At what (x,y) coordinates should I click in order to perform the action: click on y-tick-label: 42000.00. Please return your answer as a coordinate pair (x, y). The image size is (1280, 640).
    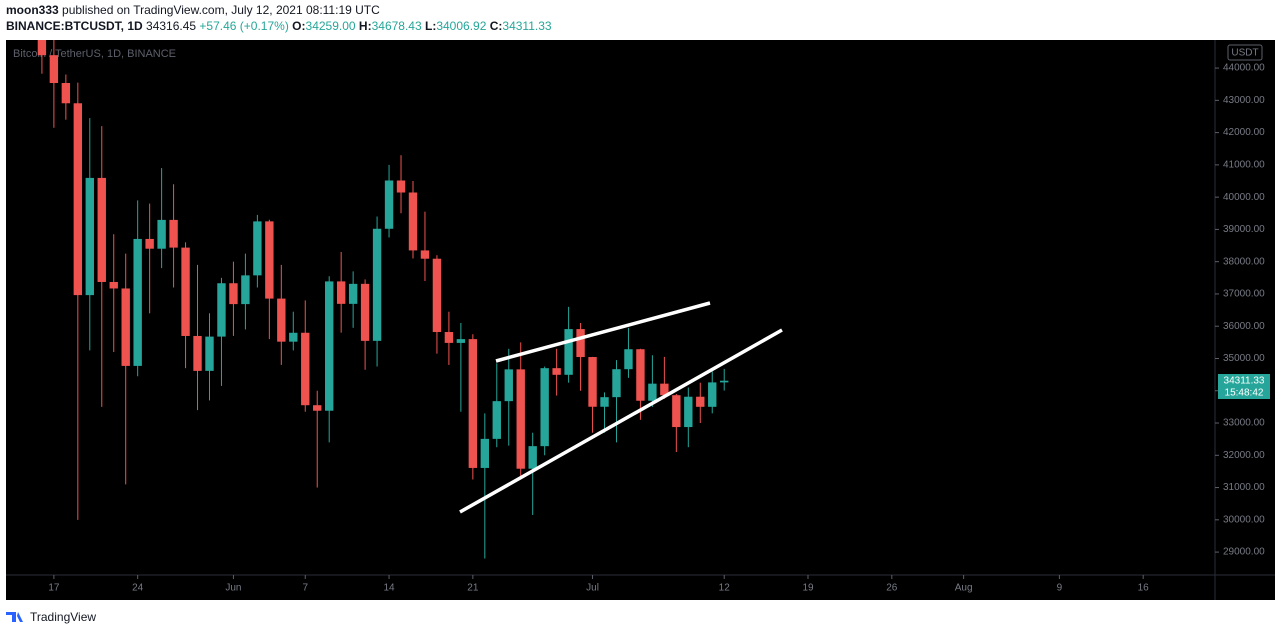
    Looking at the image, I should click on (1244, 132).